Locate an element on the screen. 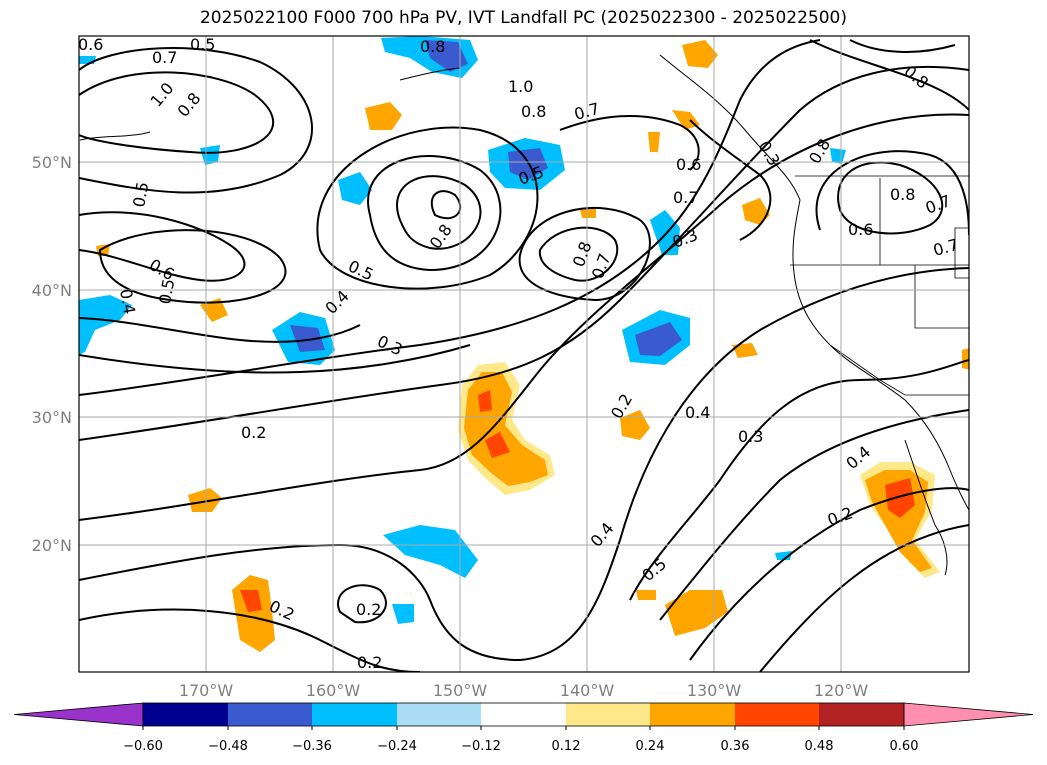 Image resolution: width=1047 pixels, height=765 pixels. lat-label-50n: 50°N is located at coordinates (52, 162).